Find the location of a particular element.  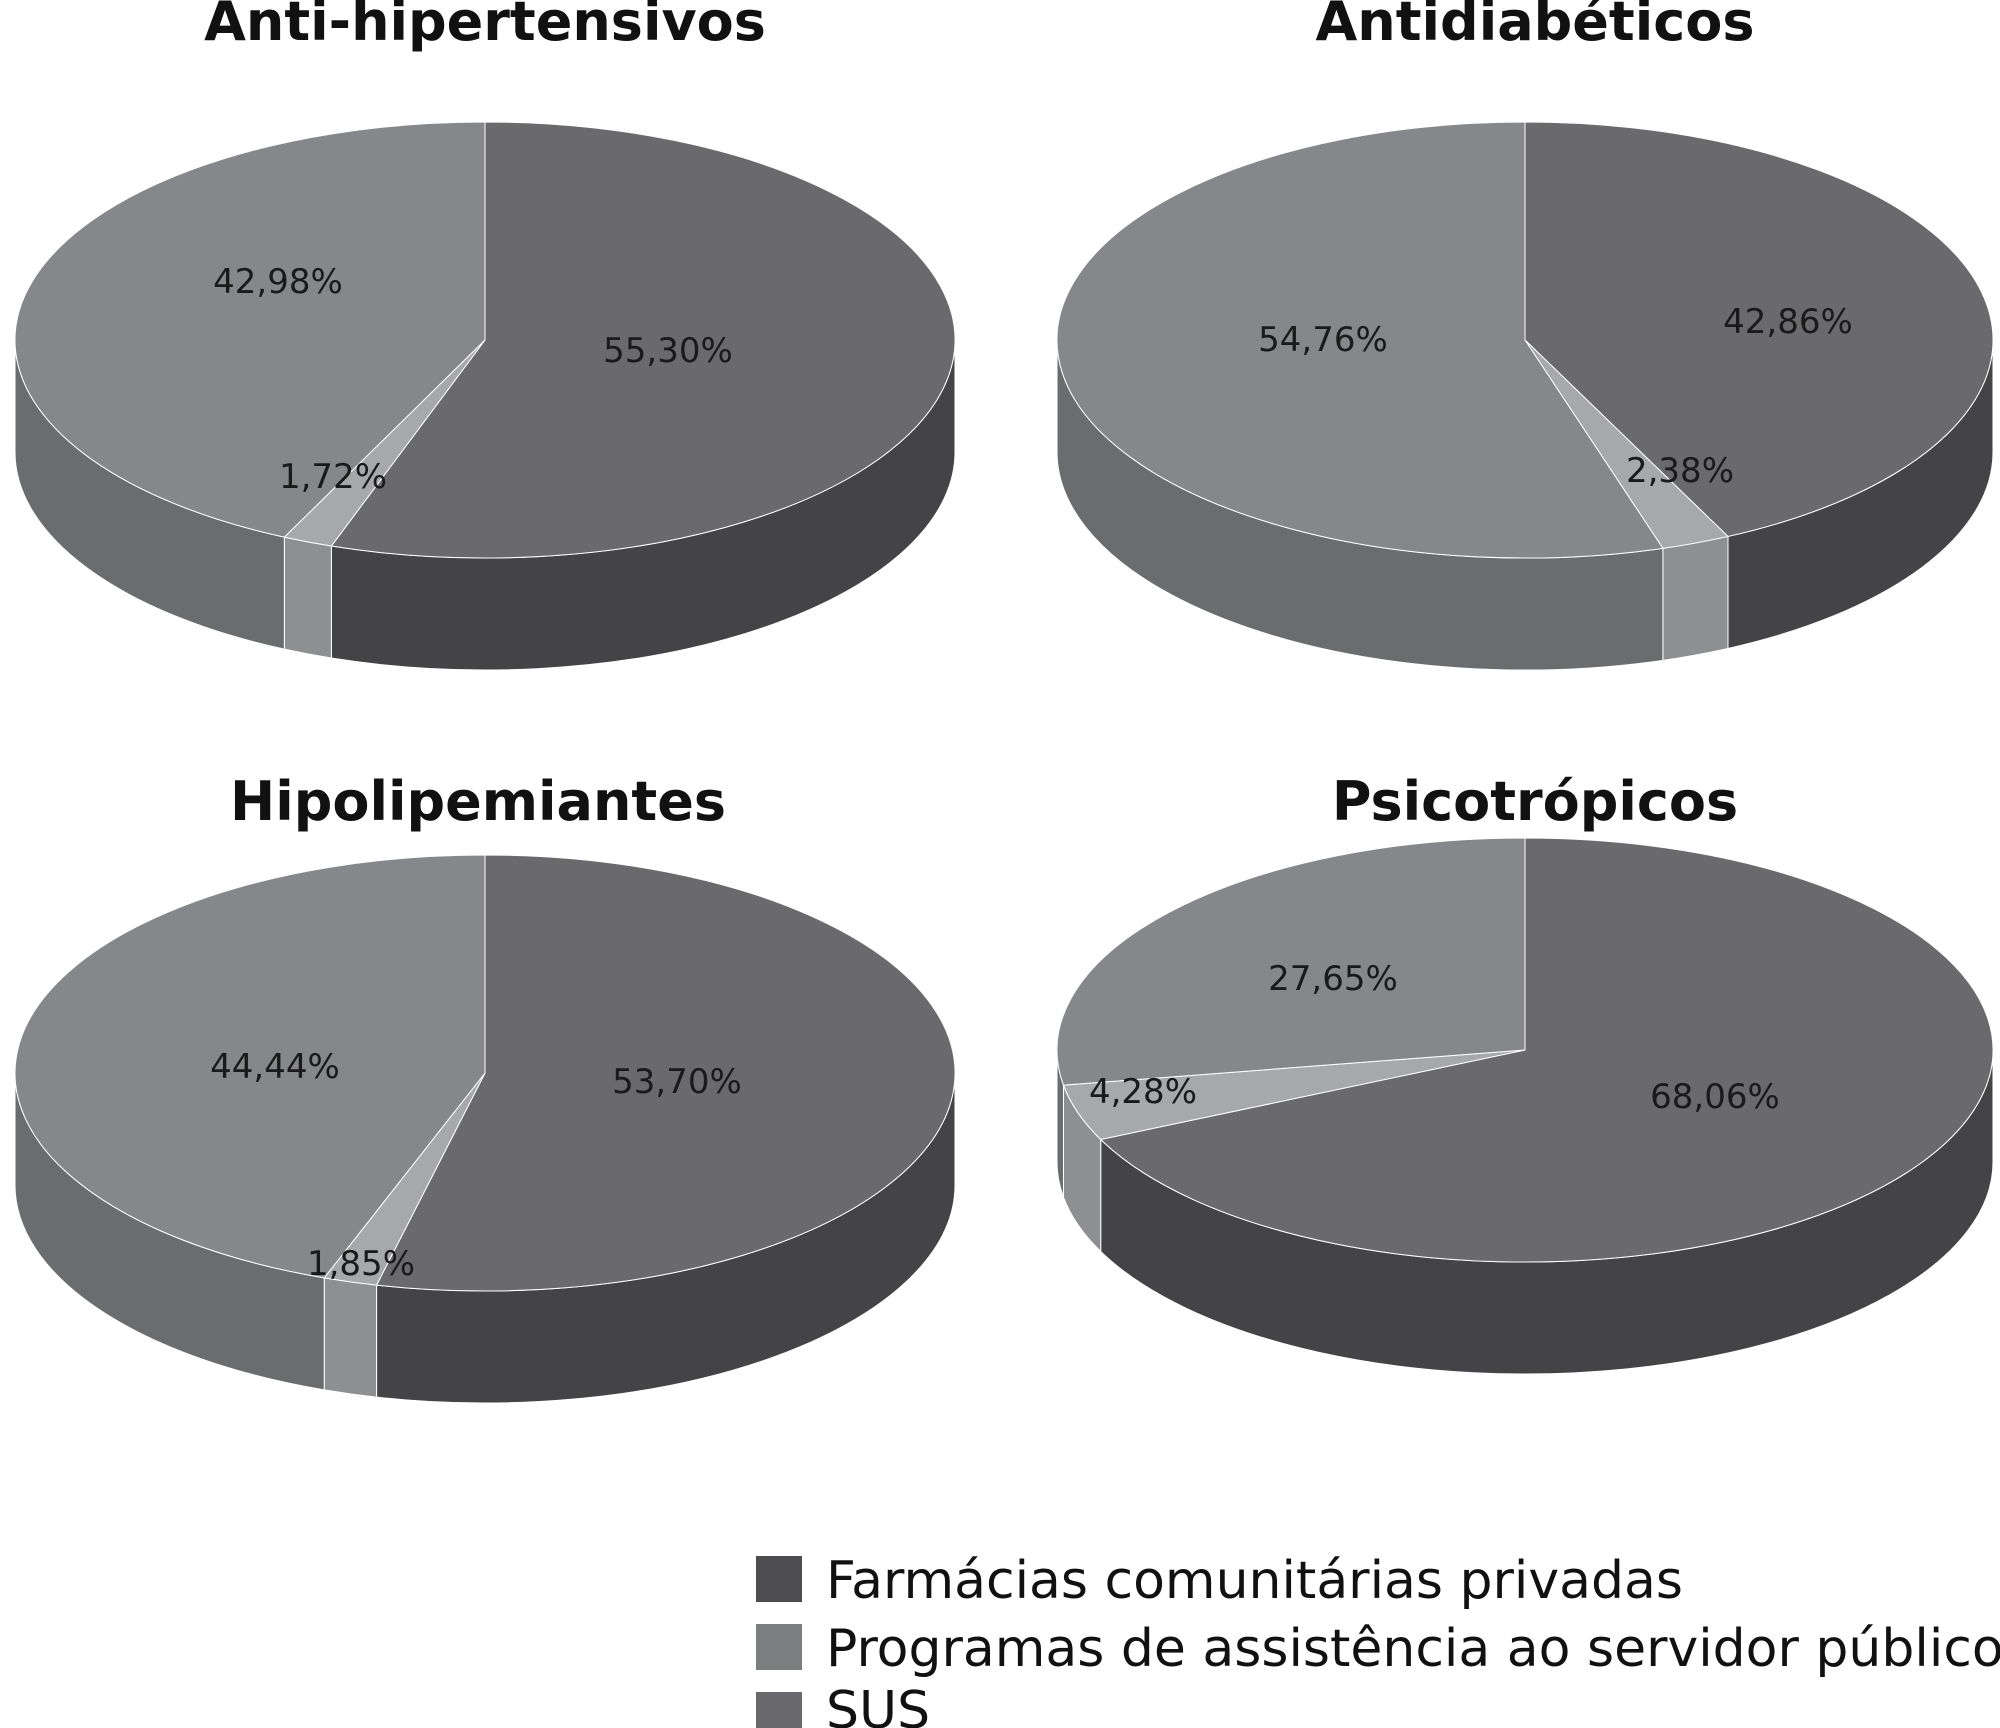

slice-label: 2,38% is located at coordinates (1680, 471).